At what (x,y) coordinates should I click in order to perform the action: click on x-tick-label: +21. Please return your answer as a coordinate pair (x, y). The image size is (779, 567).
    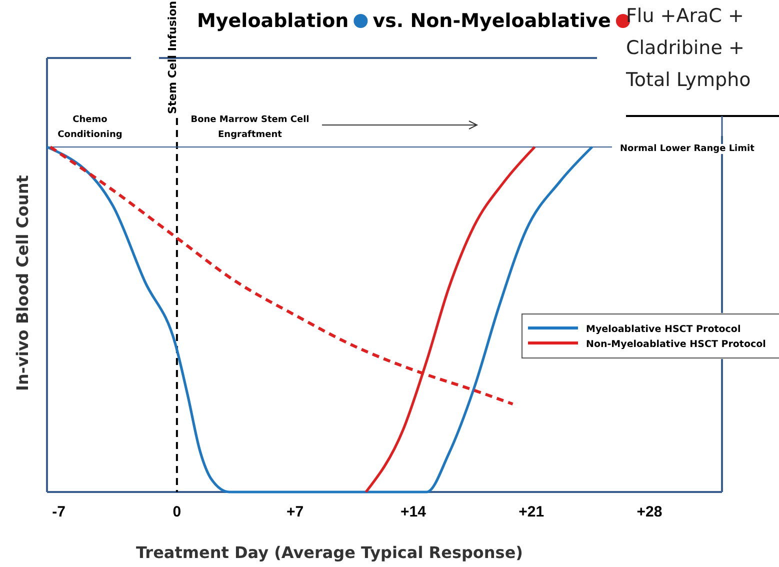
    Looking at the image, I should click on (531, 512).